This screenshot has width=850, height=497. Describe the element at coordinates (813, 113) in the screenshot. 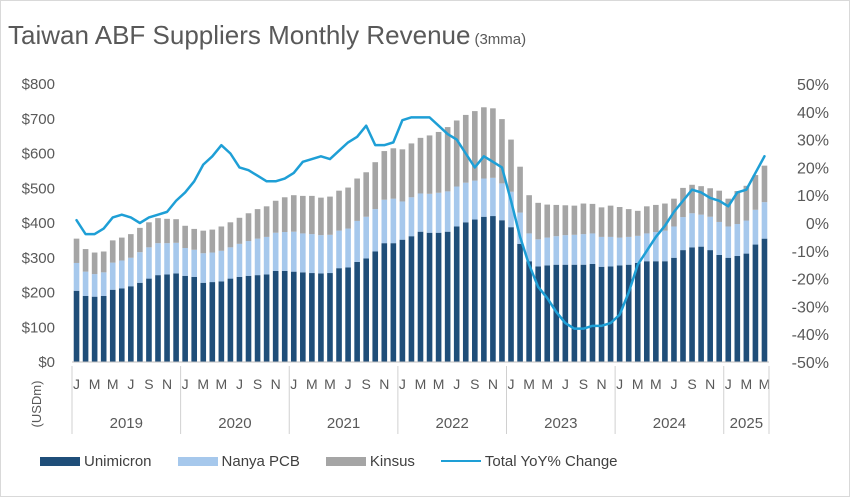

I see `y2-tick-label: 40%` at that location.